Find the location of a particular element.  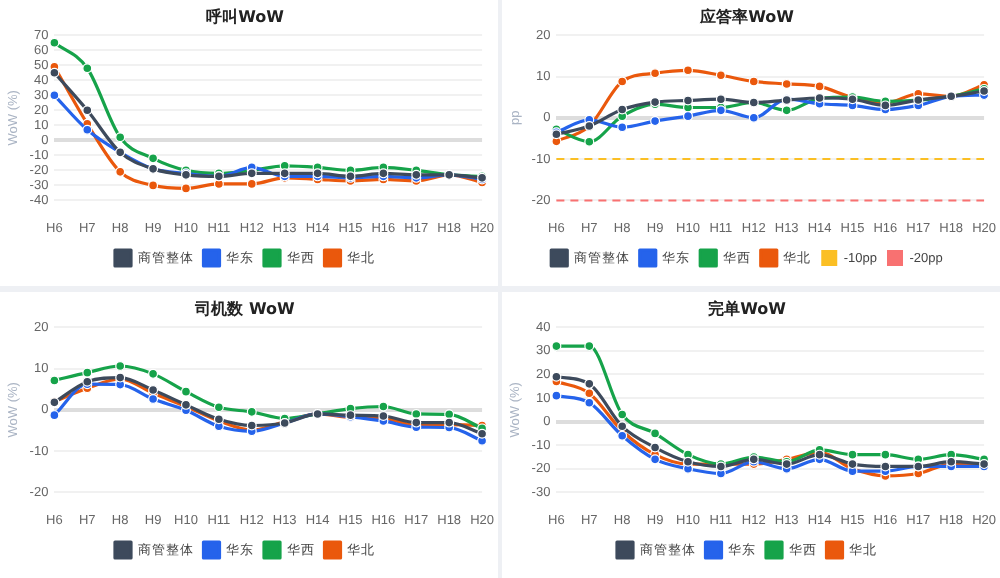

chart-title: 应答率WoW is located at coordinates (746, 15).